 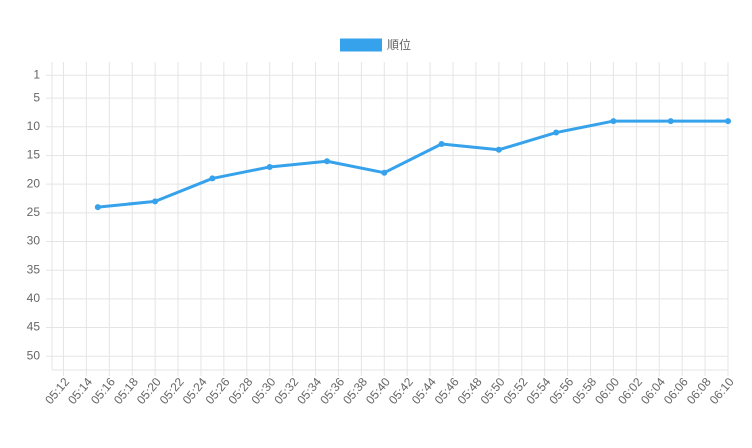 I want to click on x-tick-label: 06:04, so click(x=653, y=391).